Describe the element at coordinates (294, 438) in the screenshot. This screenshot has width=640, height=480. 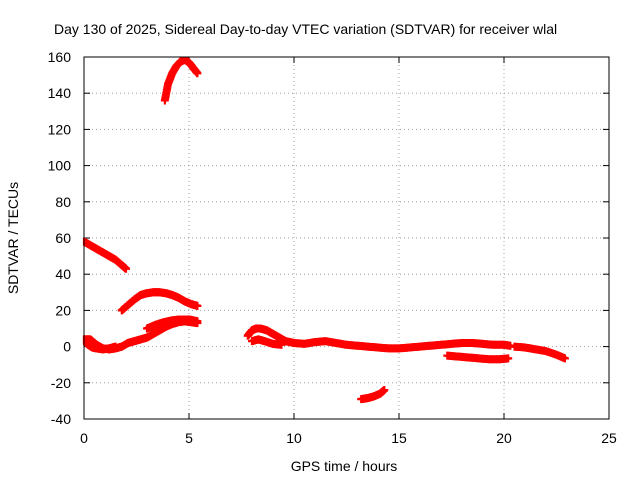
I see `x-tick-label: 10` at that location.